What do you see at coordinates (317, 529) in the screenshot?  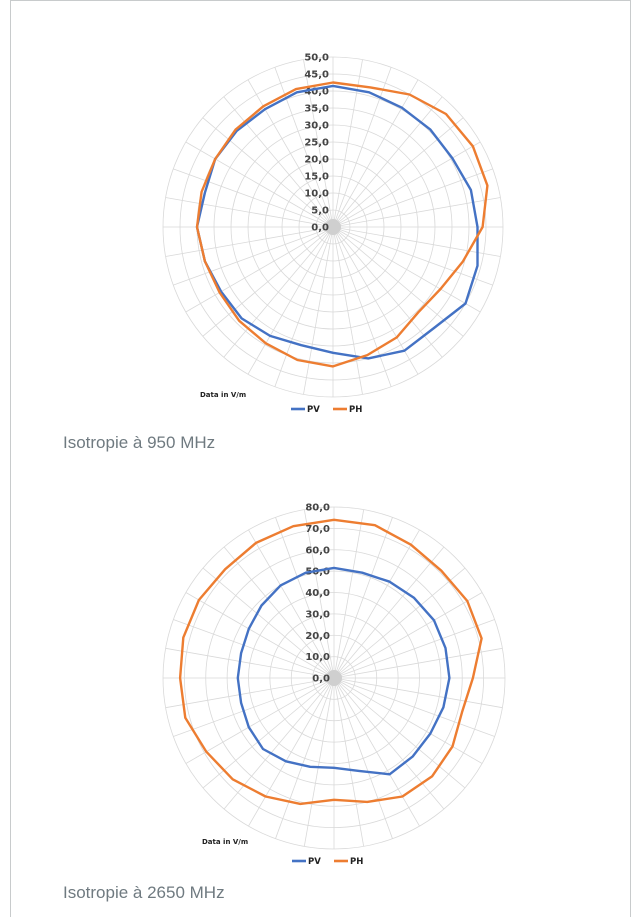 I see `radial-tick-label: 70,0` at bounding box center [317, 529].